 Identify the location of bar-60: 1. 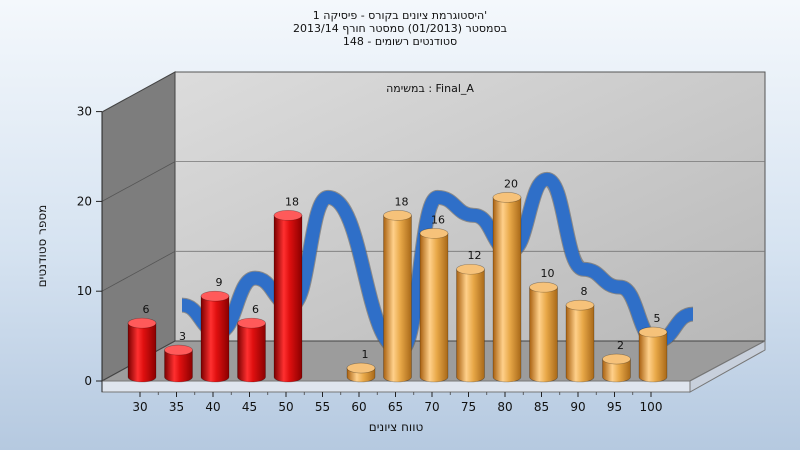
(361, 365).